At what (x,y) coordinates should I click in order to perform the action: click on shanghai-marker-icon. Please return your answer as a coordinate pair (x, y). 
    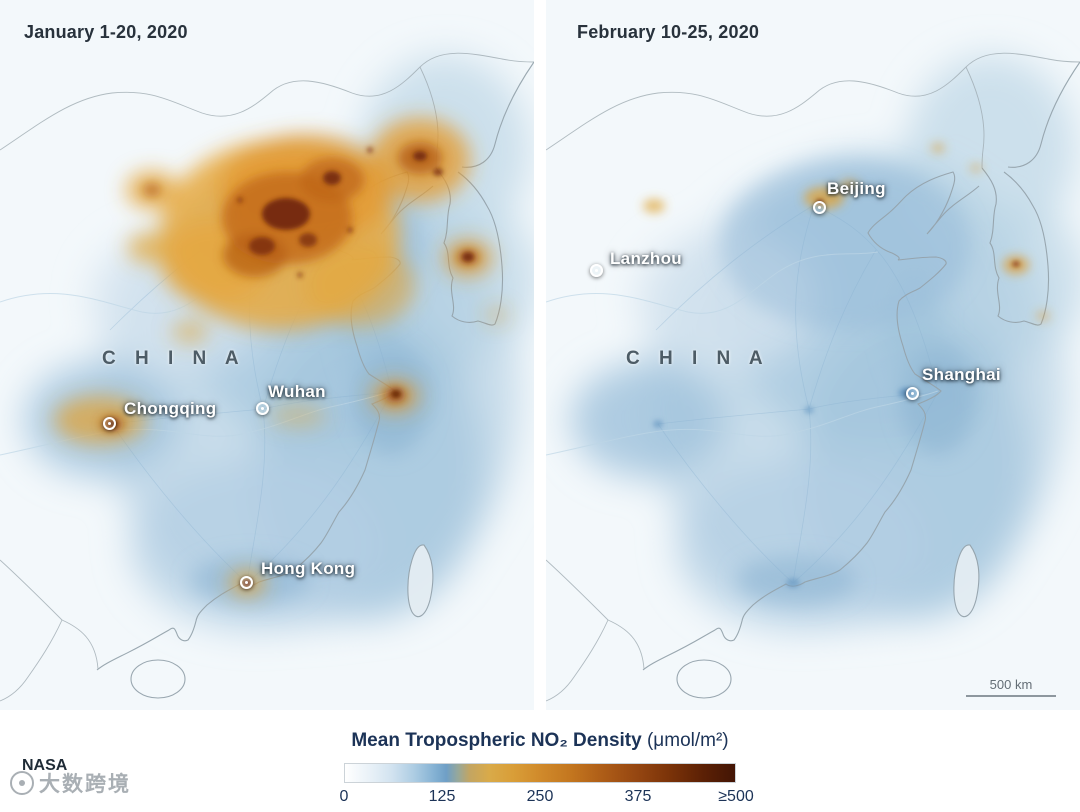
    Looking at the image, I should click on (912, 393).